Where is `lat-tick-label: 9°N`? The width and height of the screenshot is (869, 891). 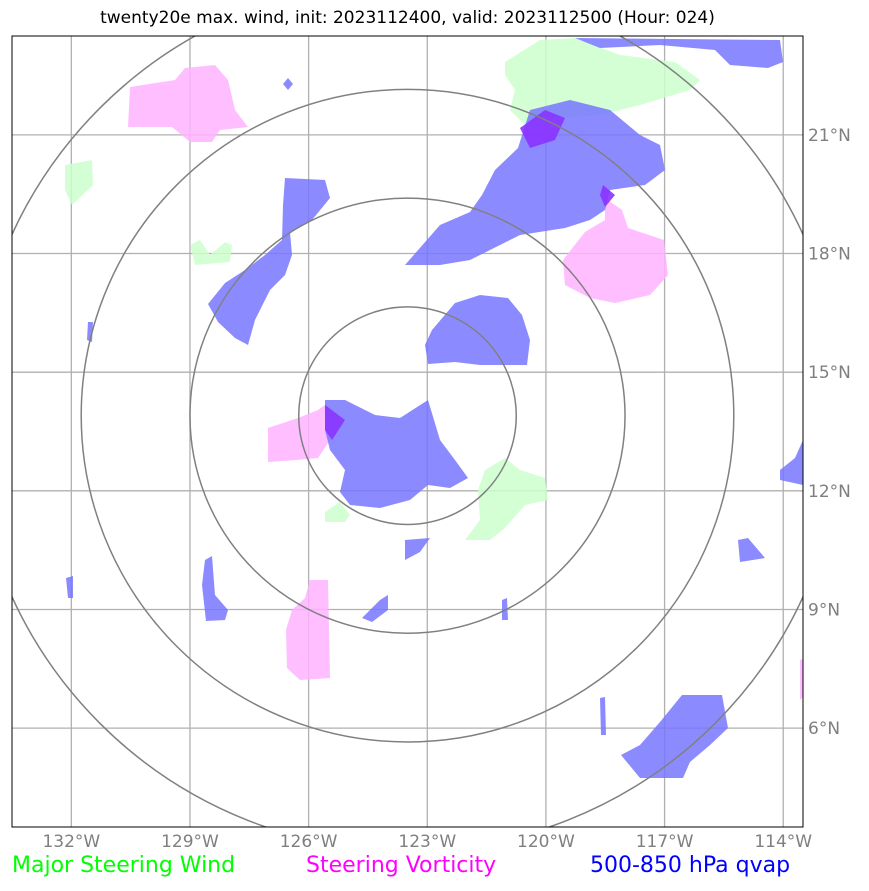
lat-tick-label: 9°N is located at coordinates (824, 610).